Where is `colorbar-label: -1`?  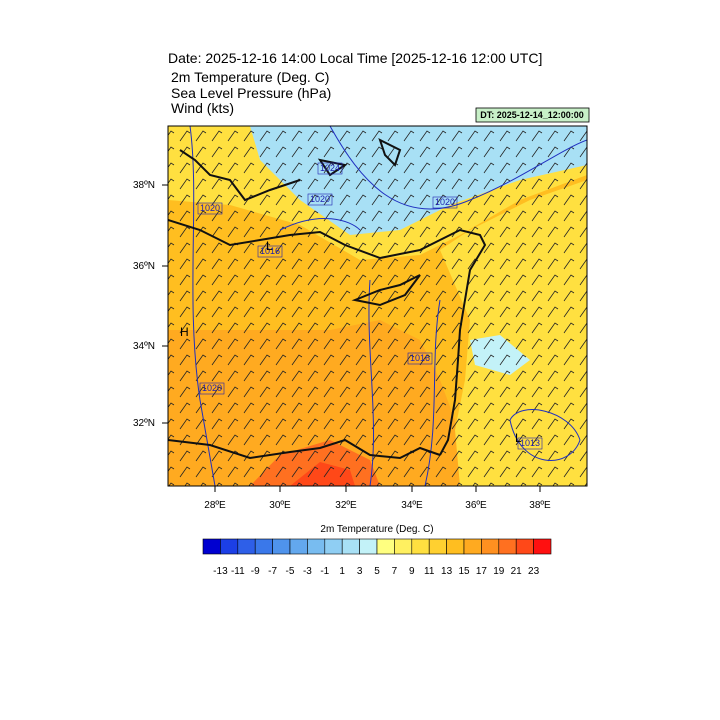 colorbar-label: -1 is located at coordinates (324, 571).